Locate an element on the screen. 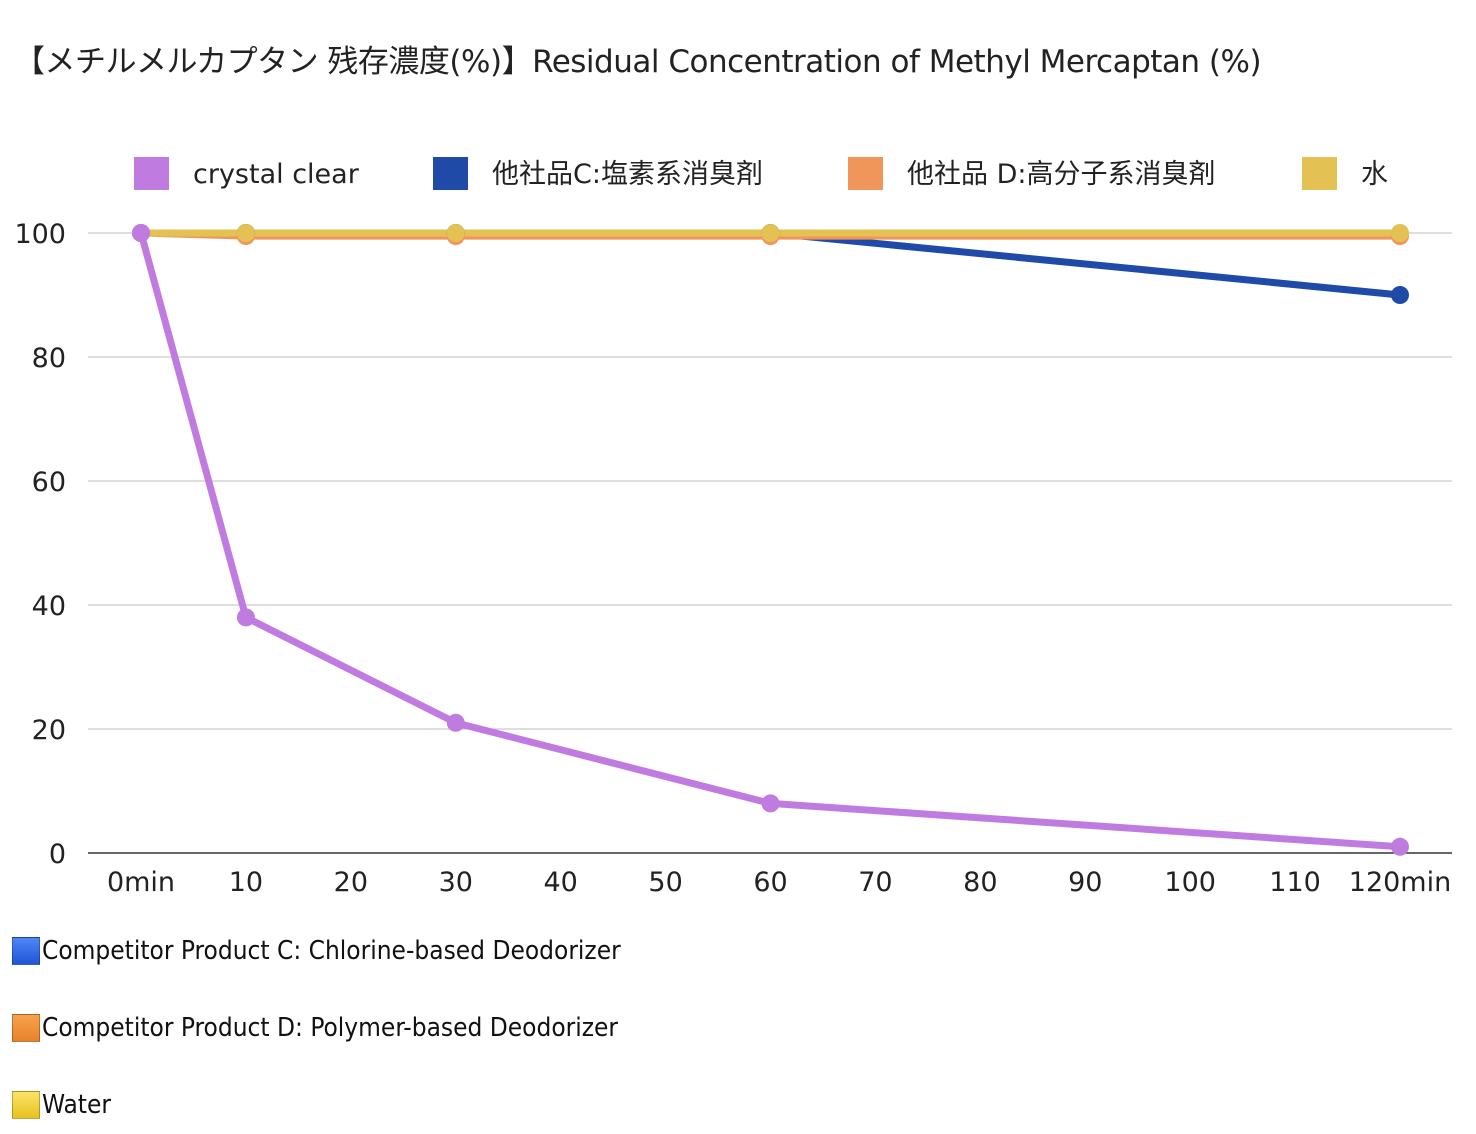 Image resolution: width=1476 pixels, height=1134 pixels. x-tick-label: 60 is located at coordinates (770, 882).